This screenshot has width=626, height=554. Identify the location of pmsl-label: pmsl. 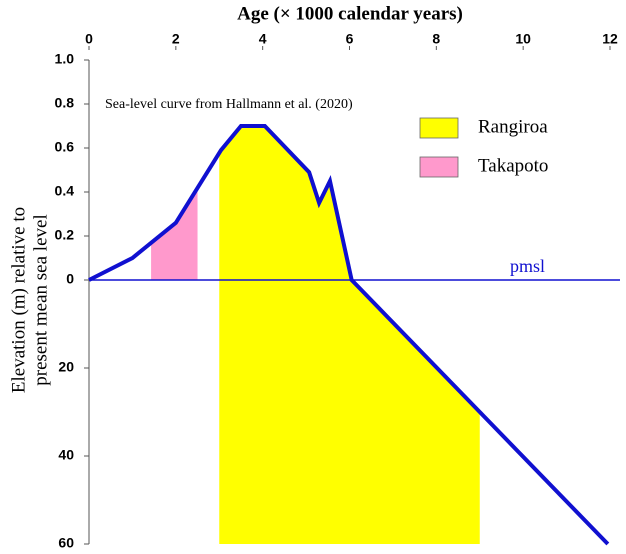
(527, 266).